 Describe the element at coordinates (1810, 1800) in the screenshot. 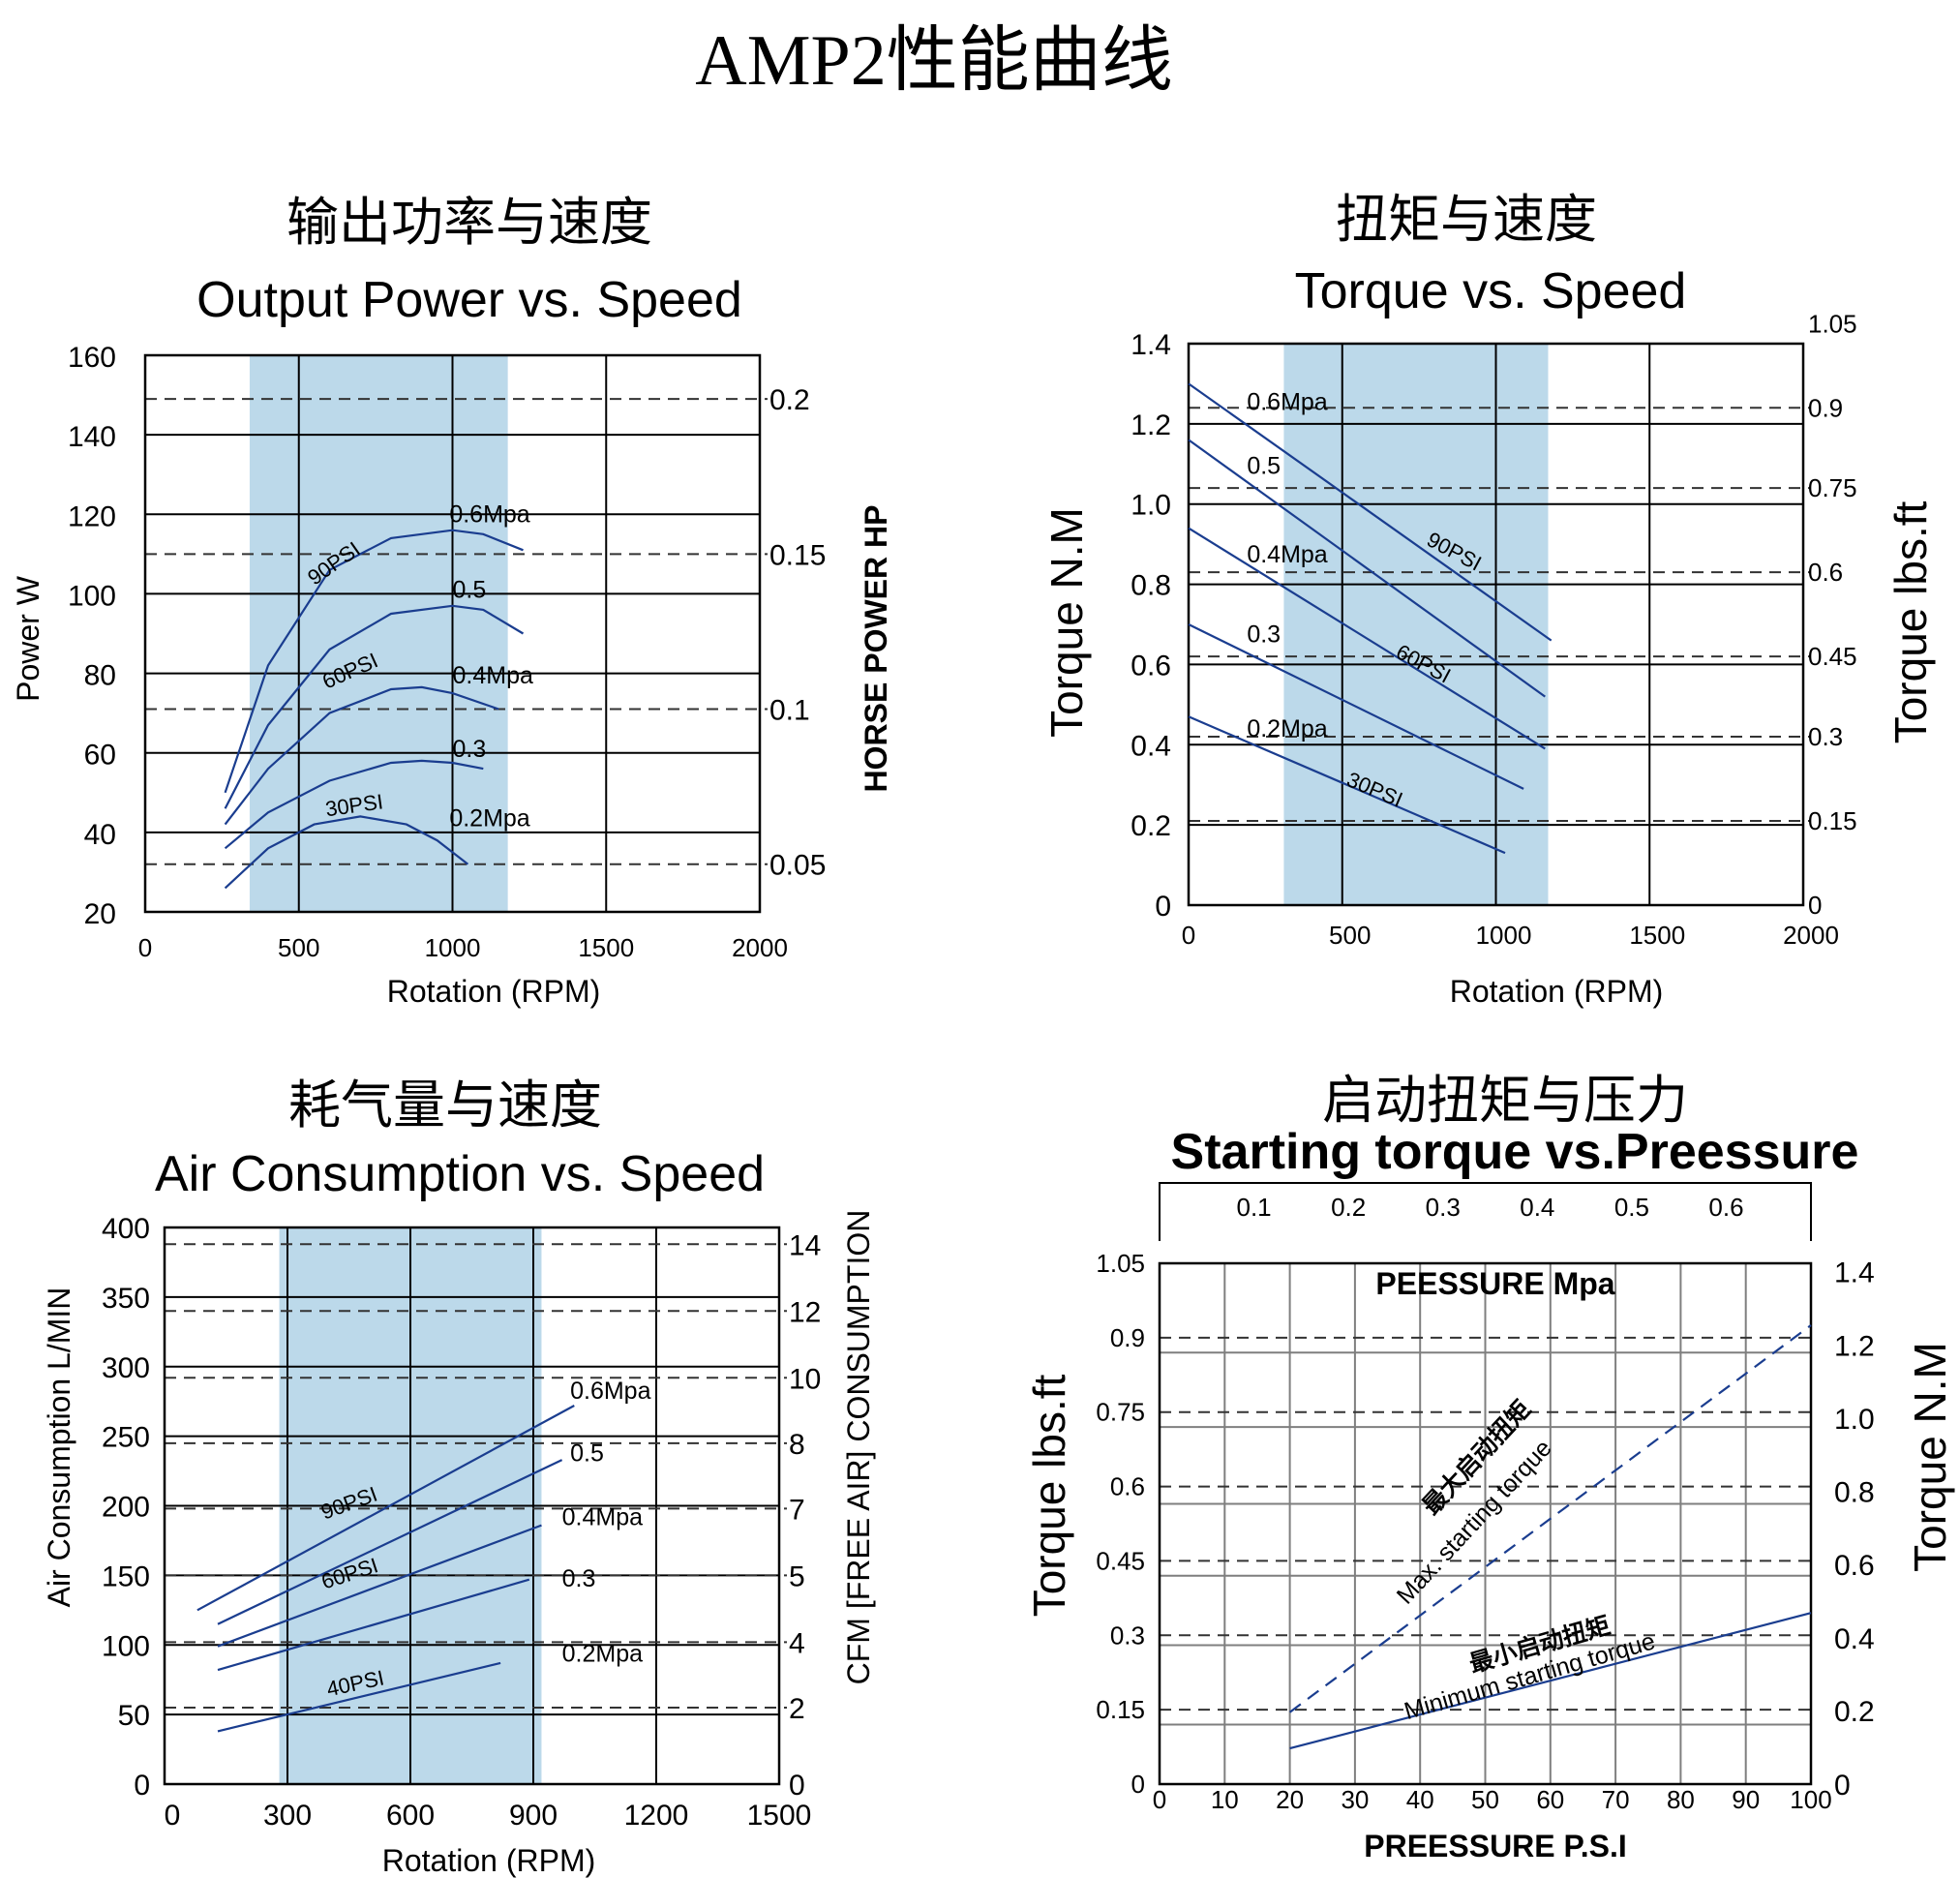

I see `starting-x-tick-10: 100` at that location.